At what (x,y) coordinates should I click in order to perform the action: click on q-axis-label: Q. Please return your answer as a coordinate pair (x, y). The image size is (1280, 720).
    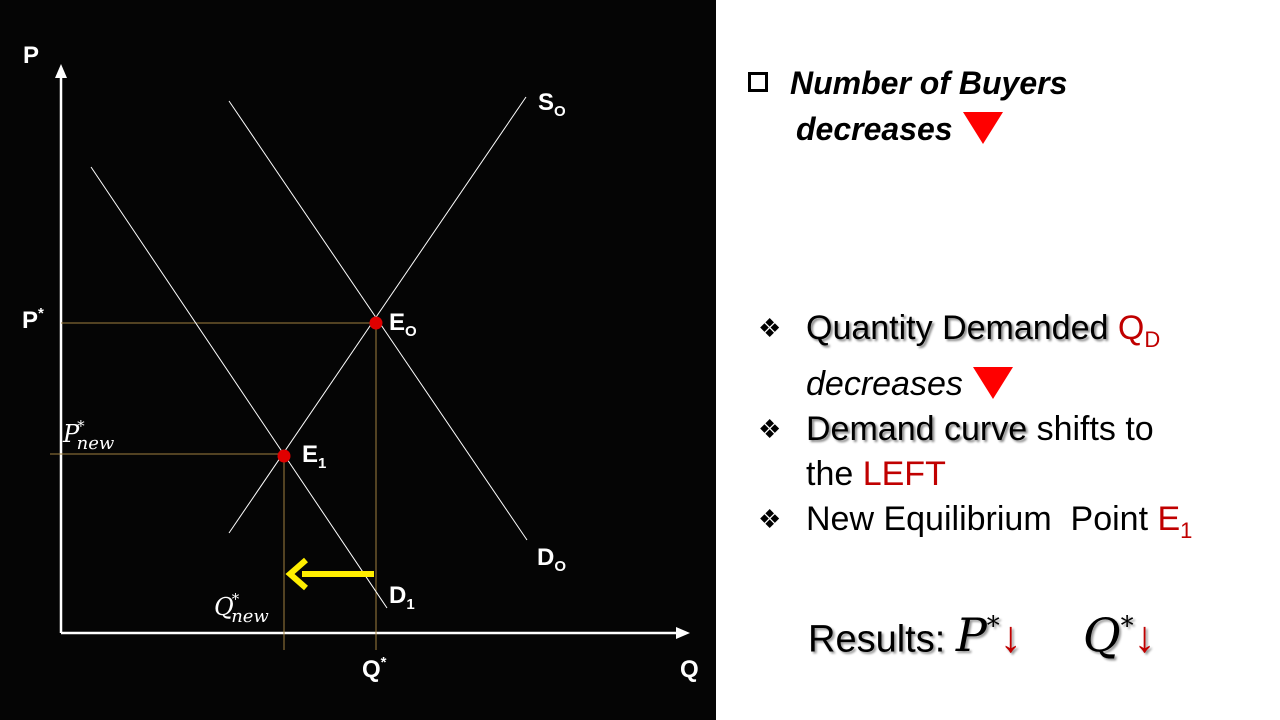
    Looking at the image, I should click on (689, 669).